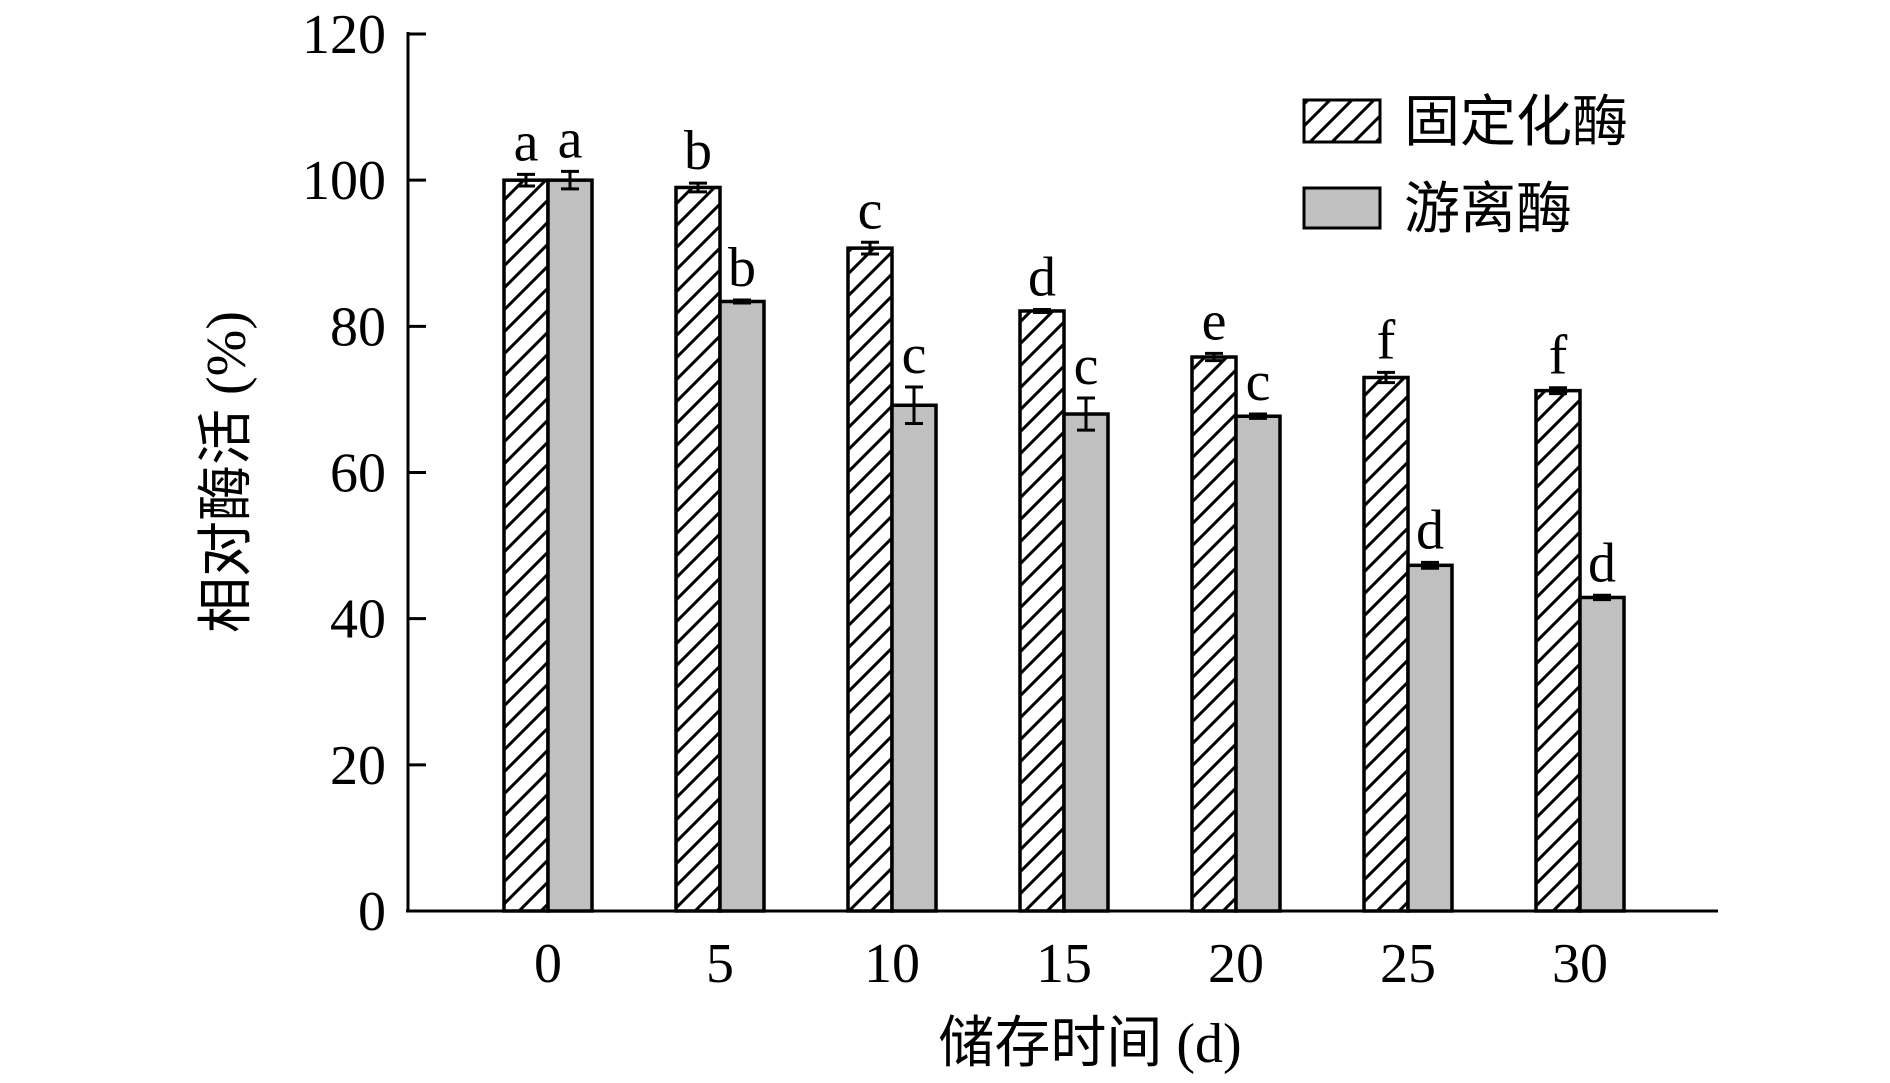 The width and height of the screenshot is (1890, 1083). Describe the element at coordinates (372, 912) in the screenshot. I see `y-tick-label: 0` at that location.